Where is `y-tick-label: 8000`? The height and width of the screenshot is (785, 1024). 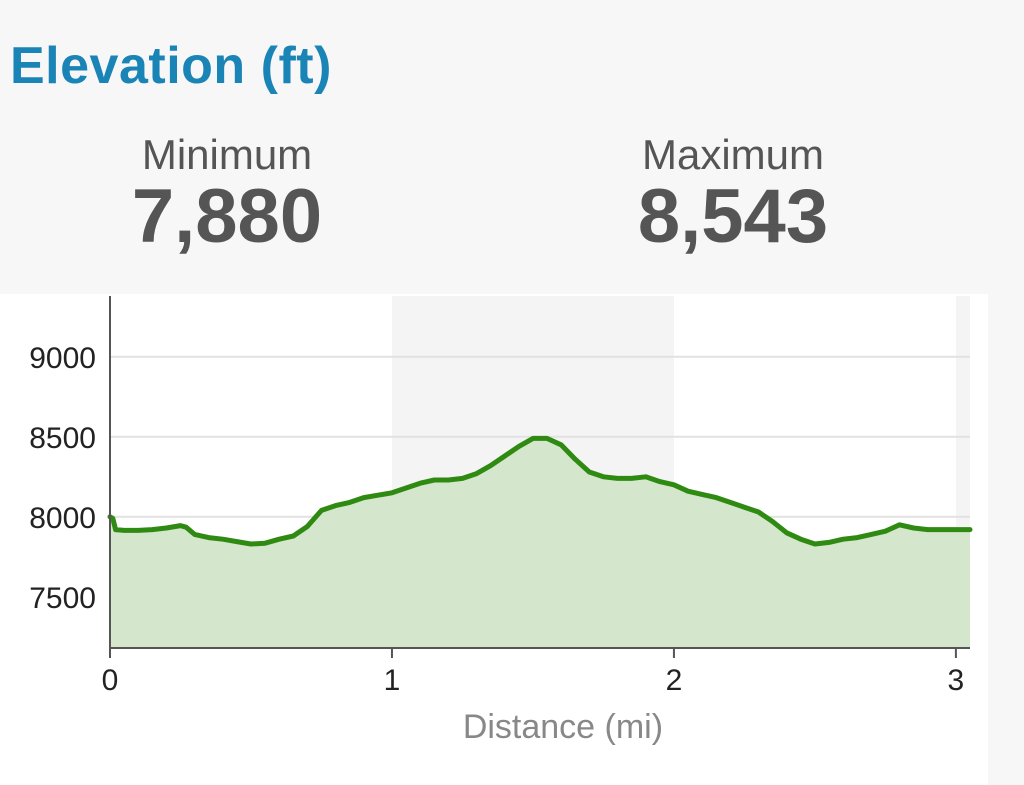 y-tick-label: 8000 is located at coordinates (62, 518).